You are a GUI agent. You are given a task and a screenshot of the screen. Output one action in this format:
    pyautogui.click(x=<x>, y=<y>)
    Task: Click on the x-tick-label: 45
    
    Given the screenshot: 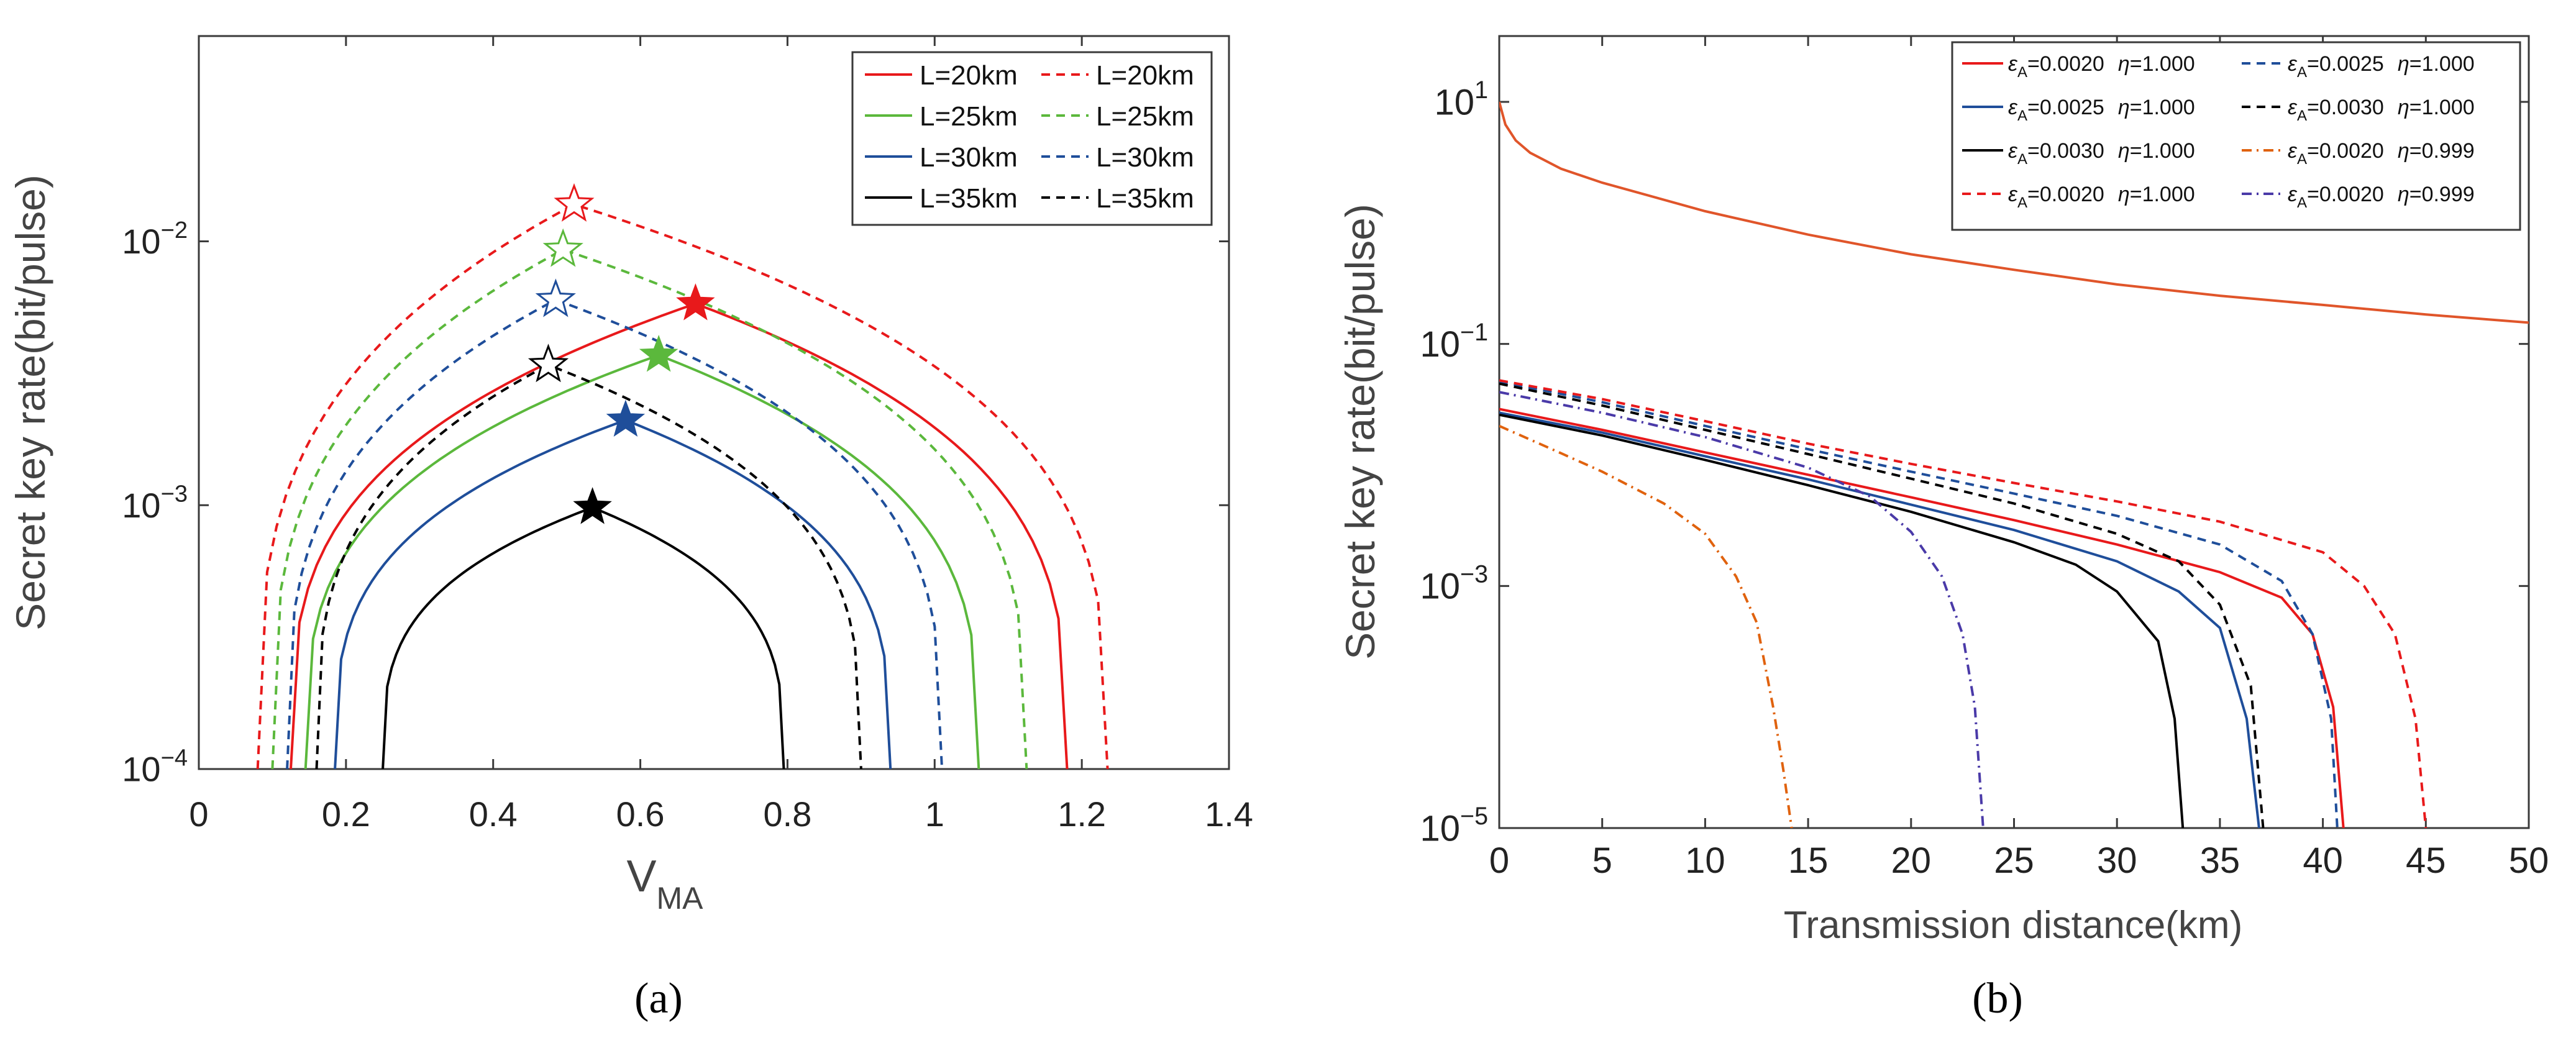 What is the action you would take?
    pyautogui.click(x=2426, y=860)
    